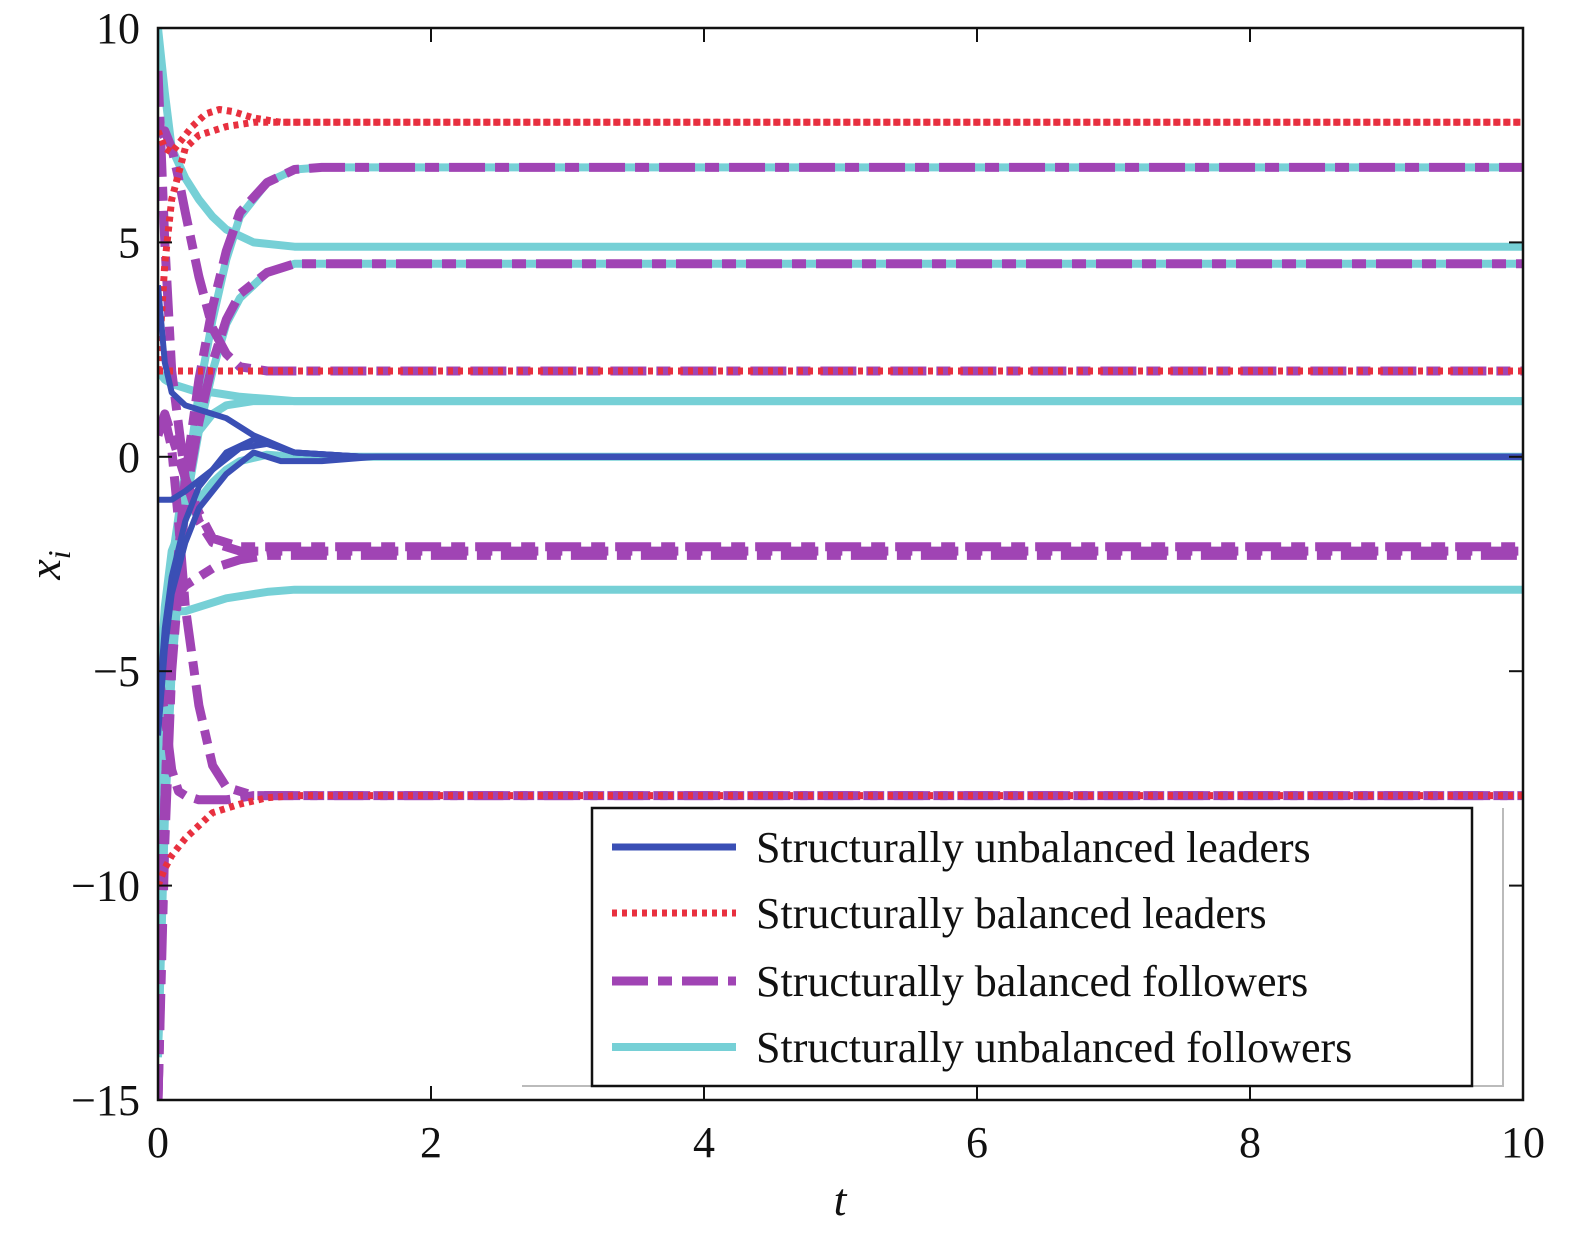 This screenshot has width=1575, height=1240. What do you see at coordinates (841, 1199) in the screenshot?
I see `x-axis-label: t` at bounding box center [841, 1199].